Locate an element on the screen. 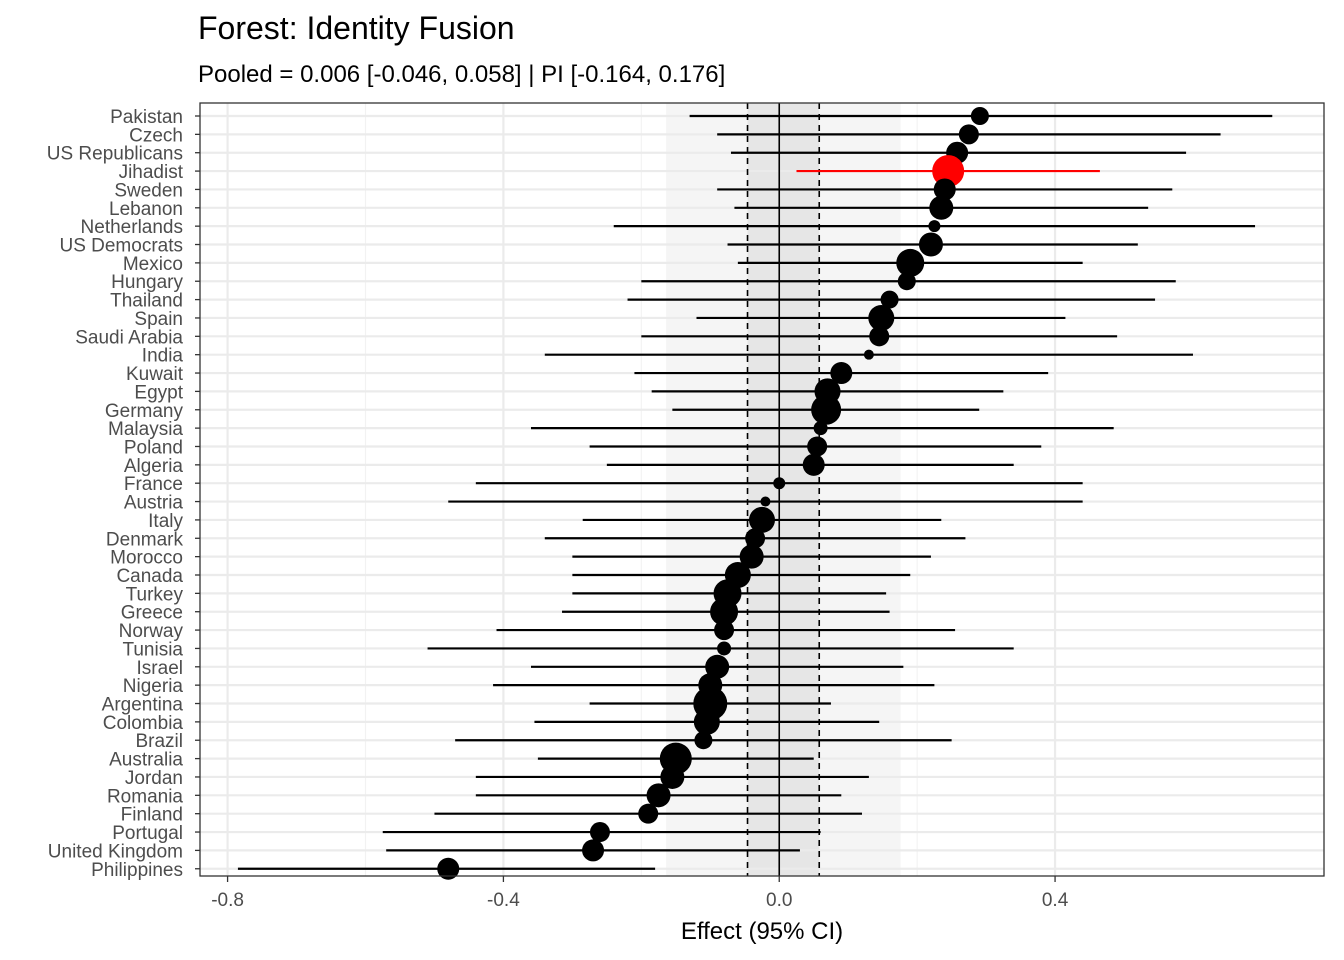 The height and width of the screenshot is (960, 1344). y-tick-label-poland: Poland is located at coordinates (153, 447).